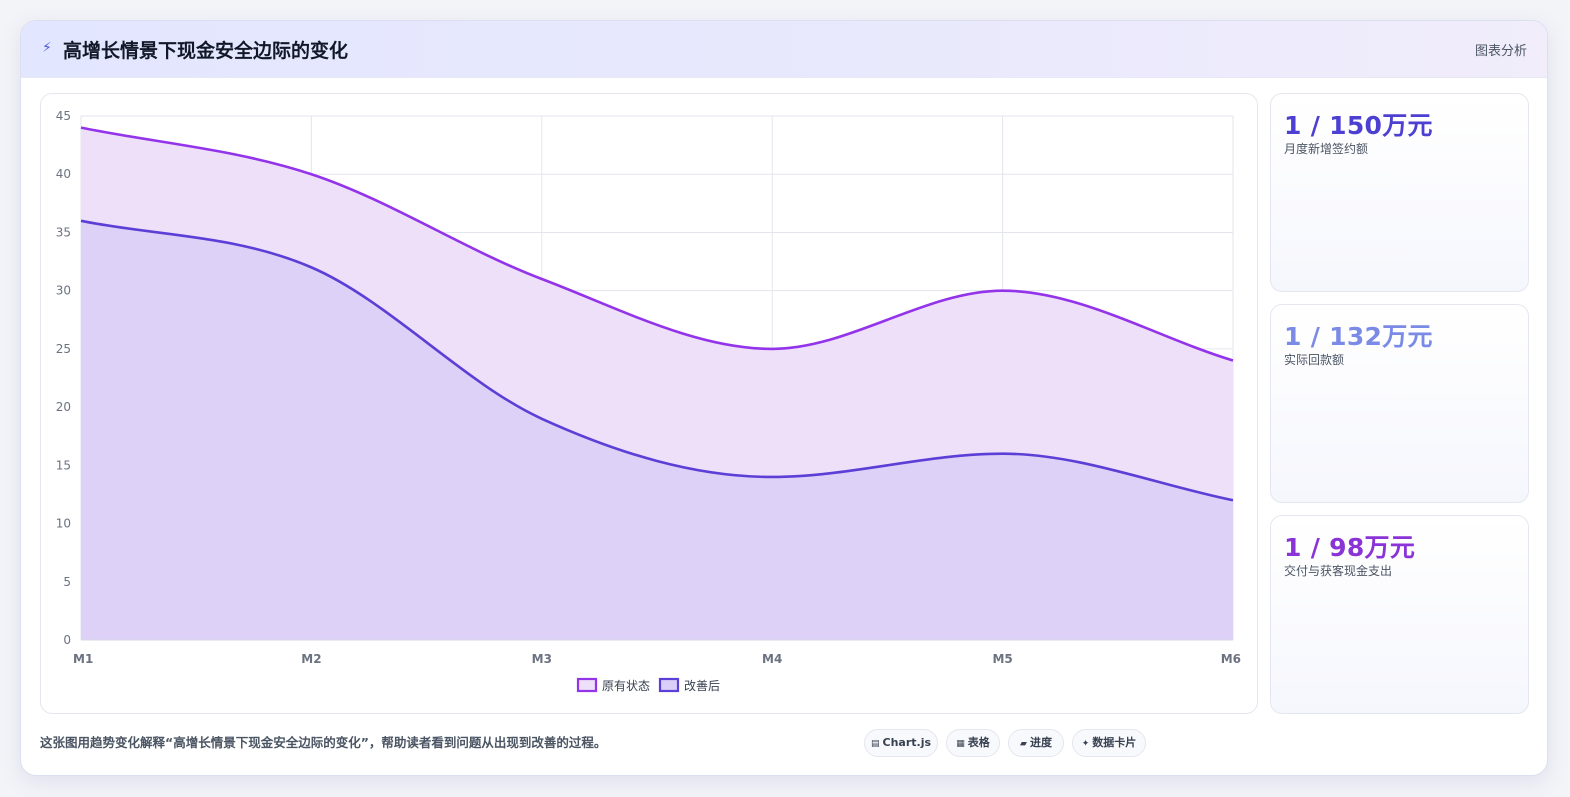 This screenshot has width=1570, height=797. I want to click on x-tick-label: M2, so click(311, 659).